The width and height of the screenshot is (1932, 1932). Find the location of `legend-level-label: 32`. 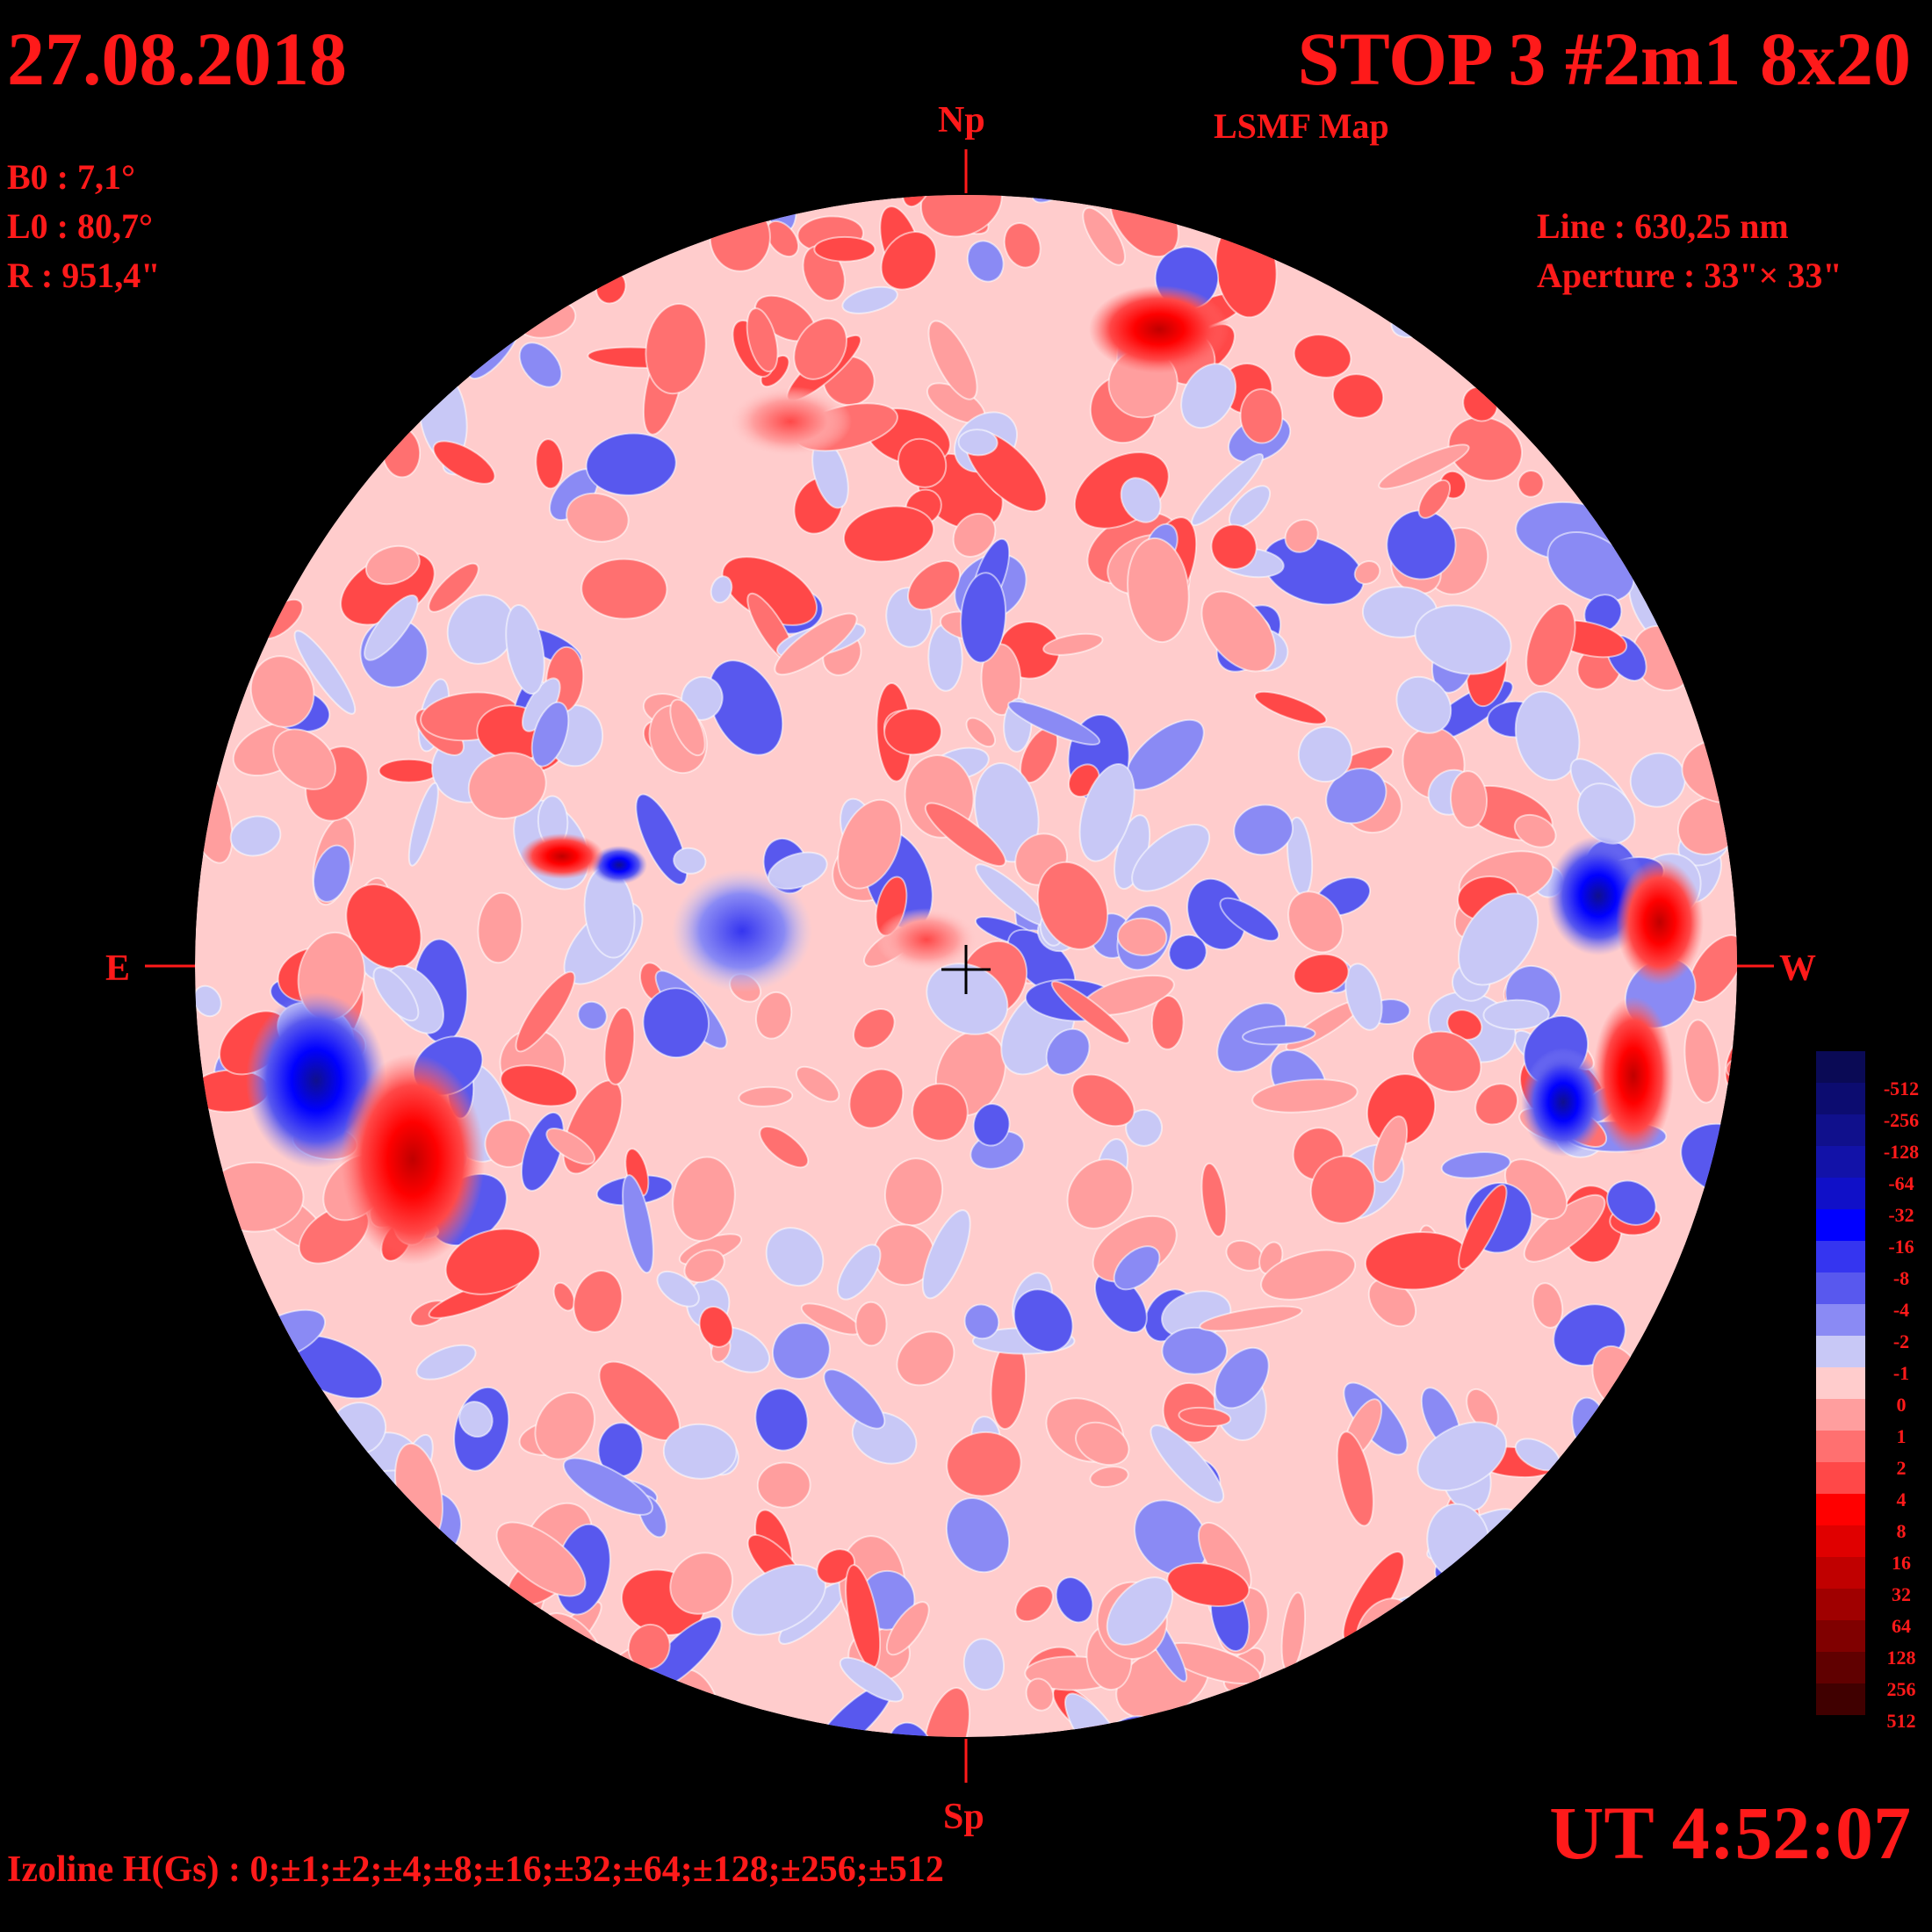

legend-level-label: 32 is located at coordinates (1902, 1594).